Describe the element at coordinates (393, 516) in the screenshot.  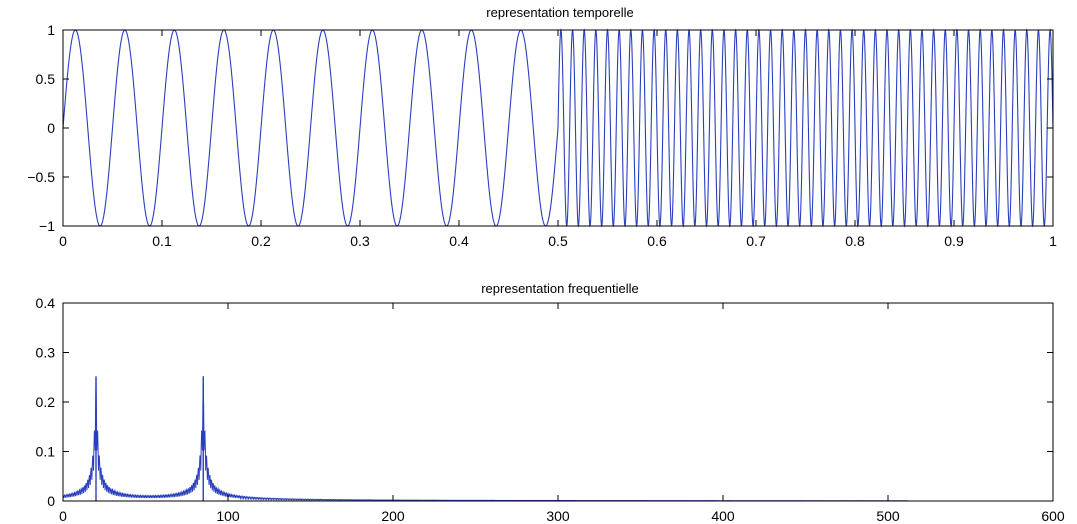
I see `x-tick-label: 200` at that location.